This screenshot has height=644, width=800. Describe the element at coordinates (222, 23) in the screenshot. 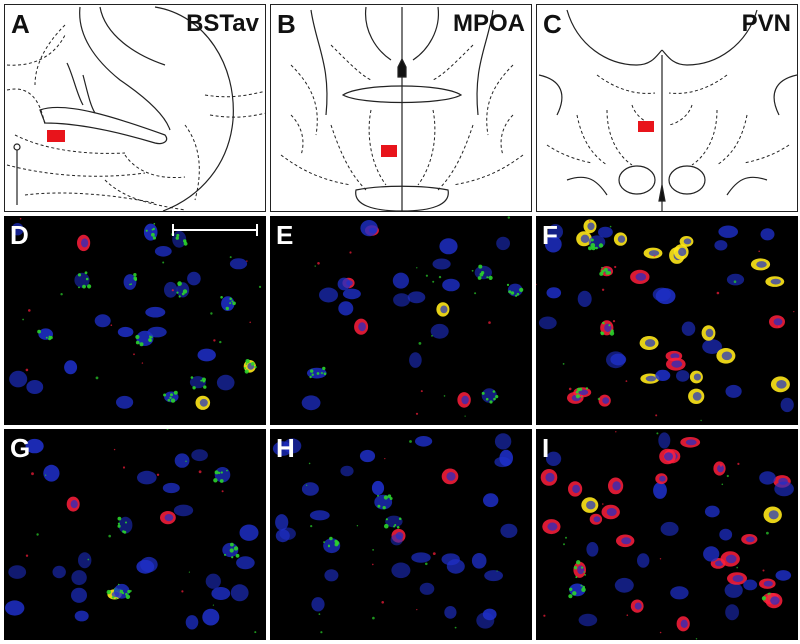

I see `region-label-bstav: BSTav` at that location.